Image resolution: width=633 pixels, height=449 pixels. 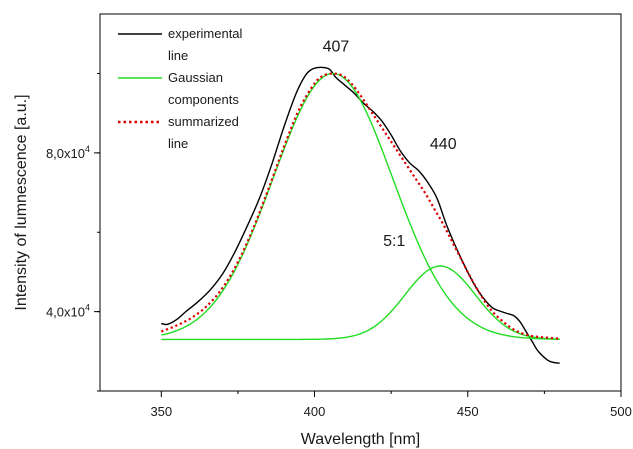 I want to click on x-tick-label: 350, so click(x=161, y=411).